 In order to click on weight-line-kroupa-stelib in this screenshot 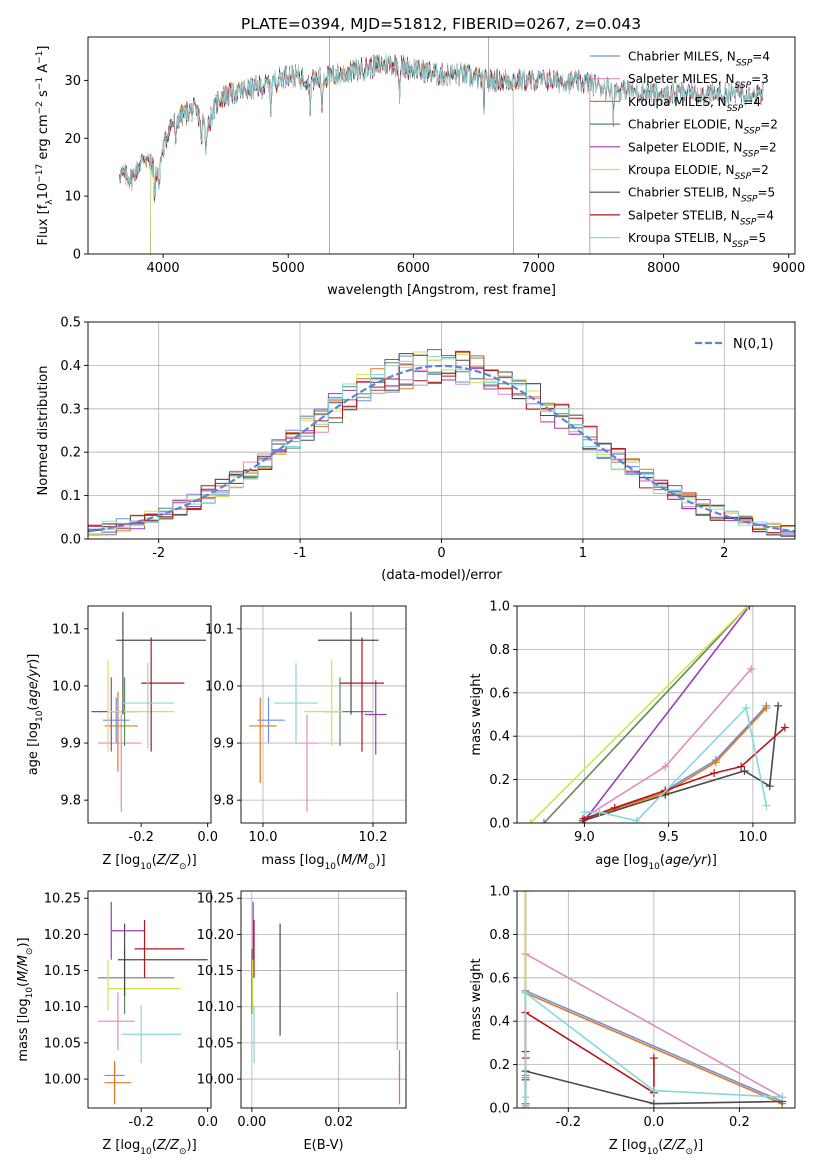, I will do `click(676, 764)`.